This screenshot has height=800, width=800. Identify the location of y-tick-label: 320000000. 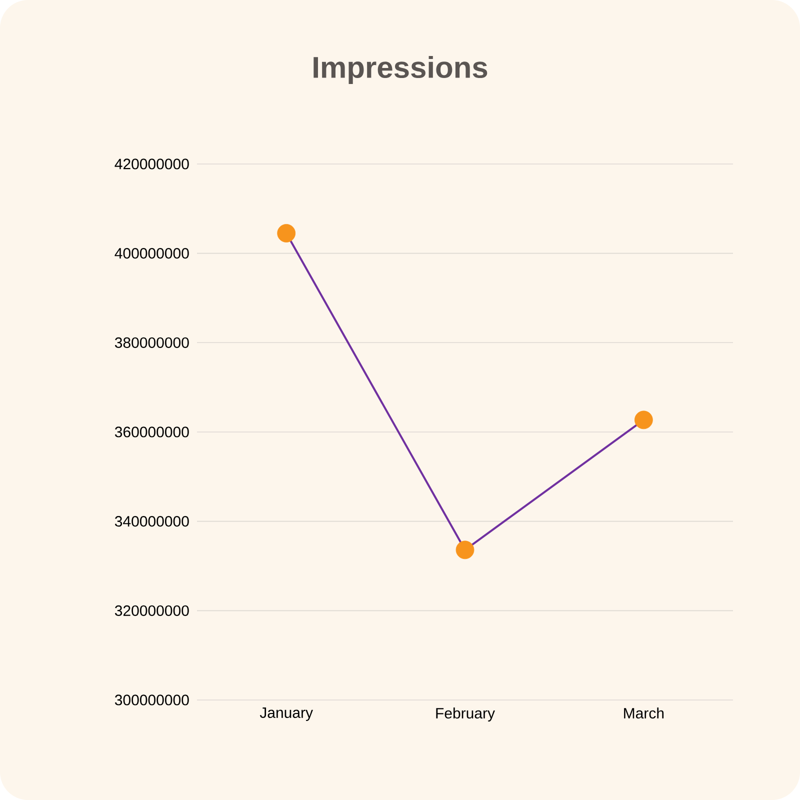
(151, 610).